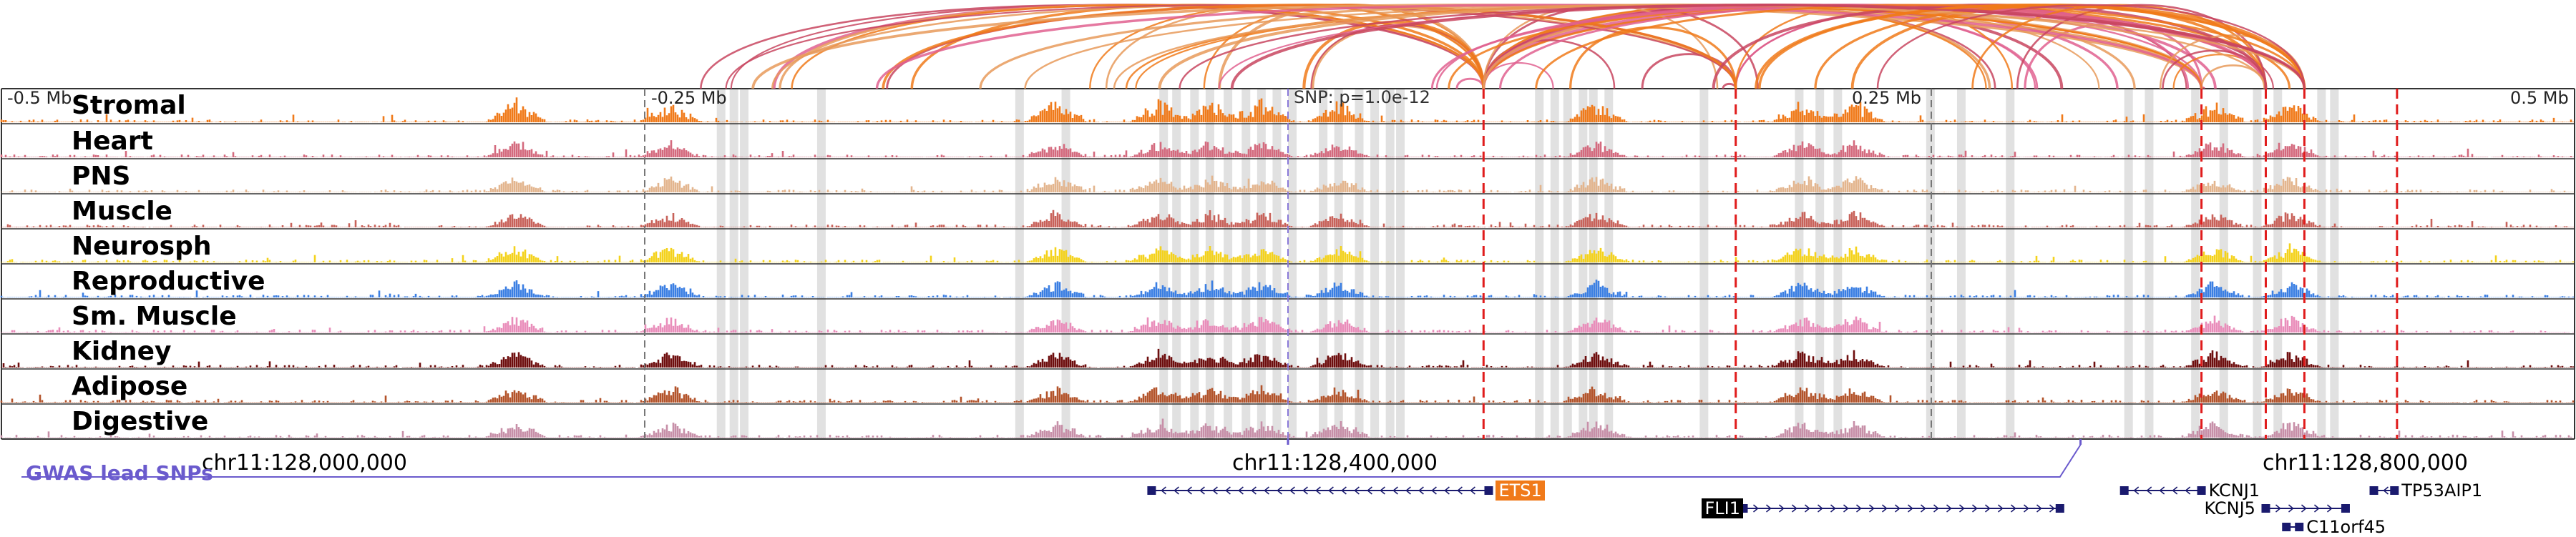  I want to click on gene-exon-end-kcnj5, so click(2345, 508).